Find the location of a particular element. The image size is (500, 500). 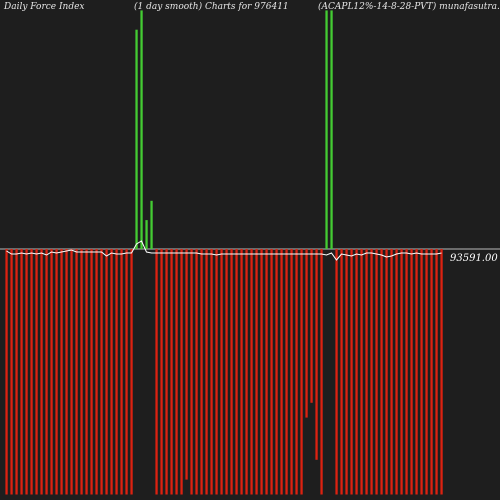

baseline-value-label: 93591.00 is located at coordinates (474, 258).